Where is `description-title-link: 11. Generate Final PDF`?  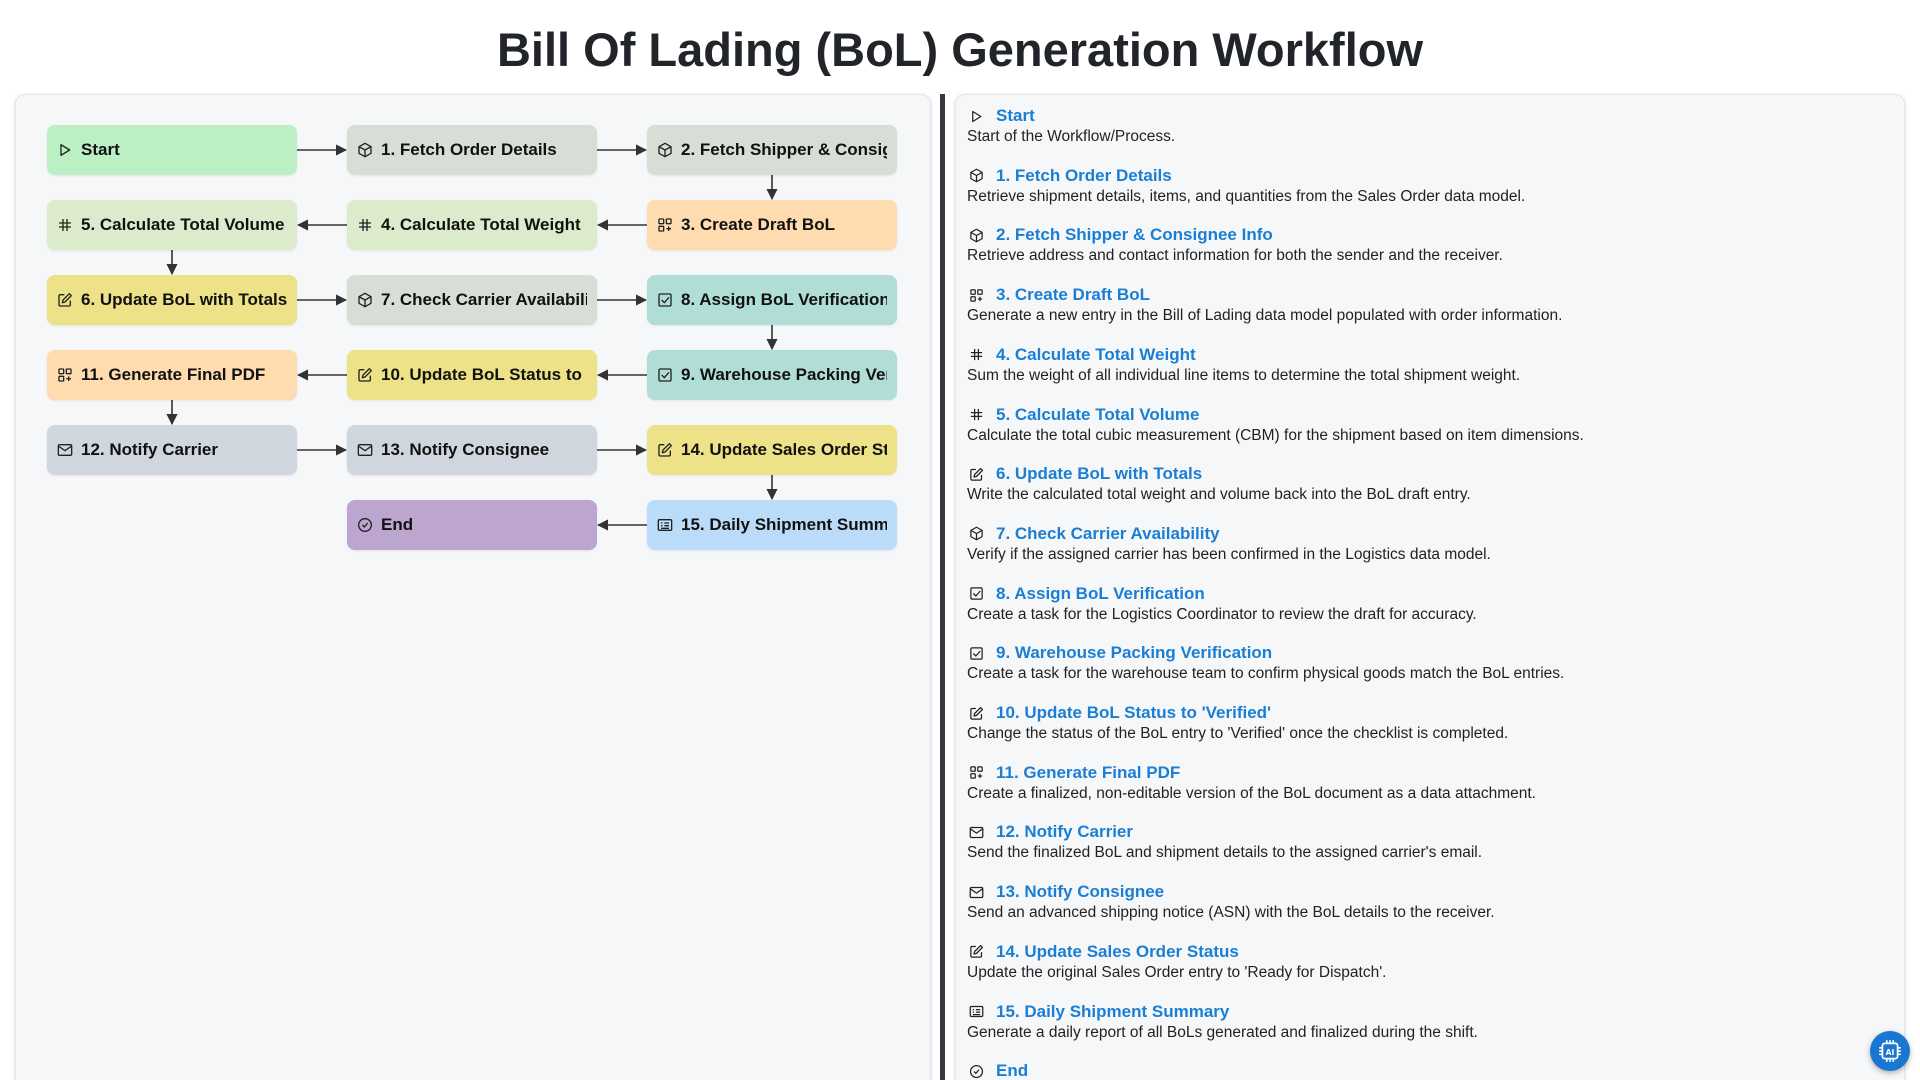
description-title-link: 11. Generate Final PDF is located at coordinates (1088, 772).